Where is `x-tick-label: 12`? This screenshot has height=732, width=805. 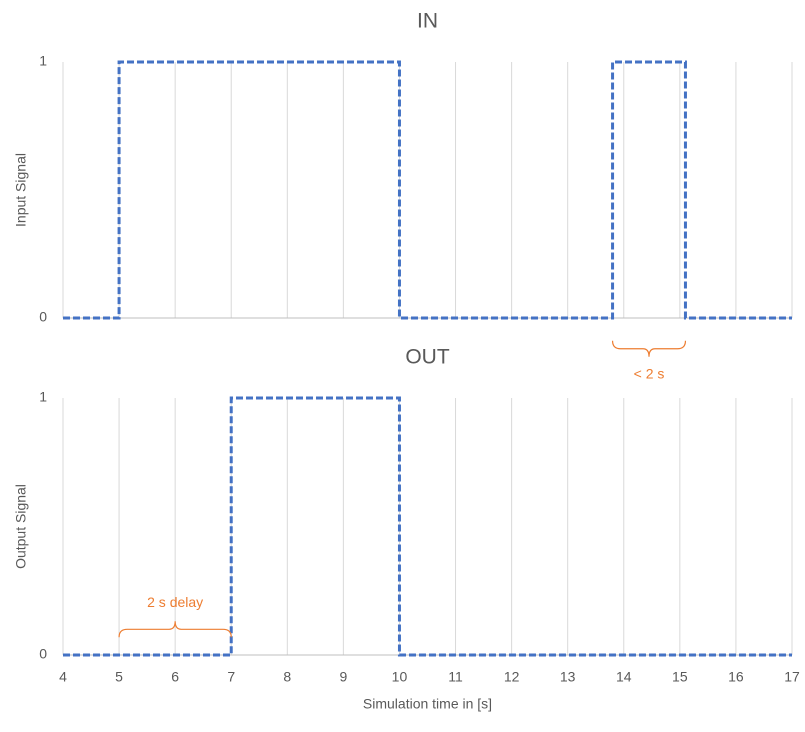
x-tick-label: 12 is located at coordinates (512, 677).